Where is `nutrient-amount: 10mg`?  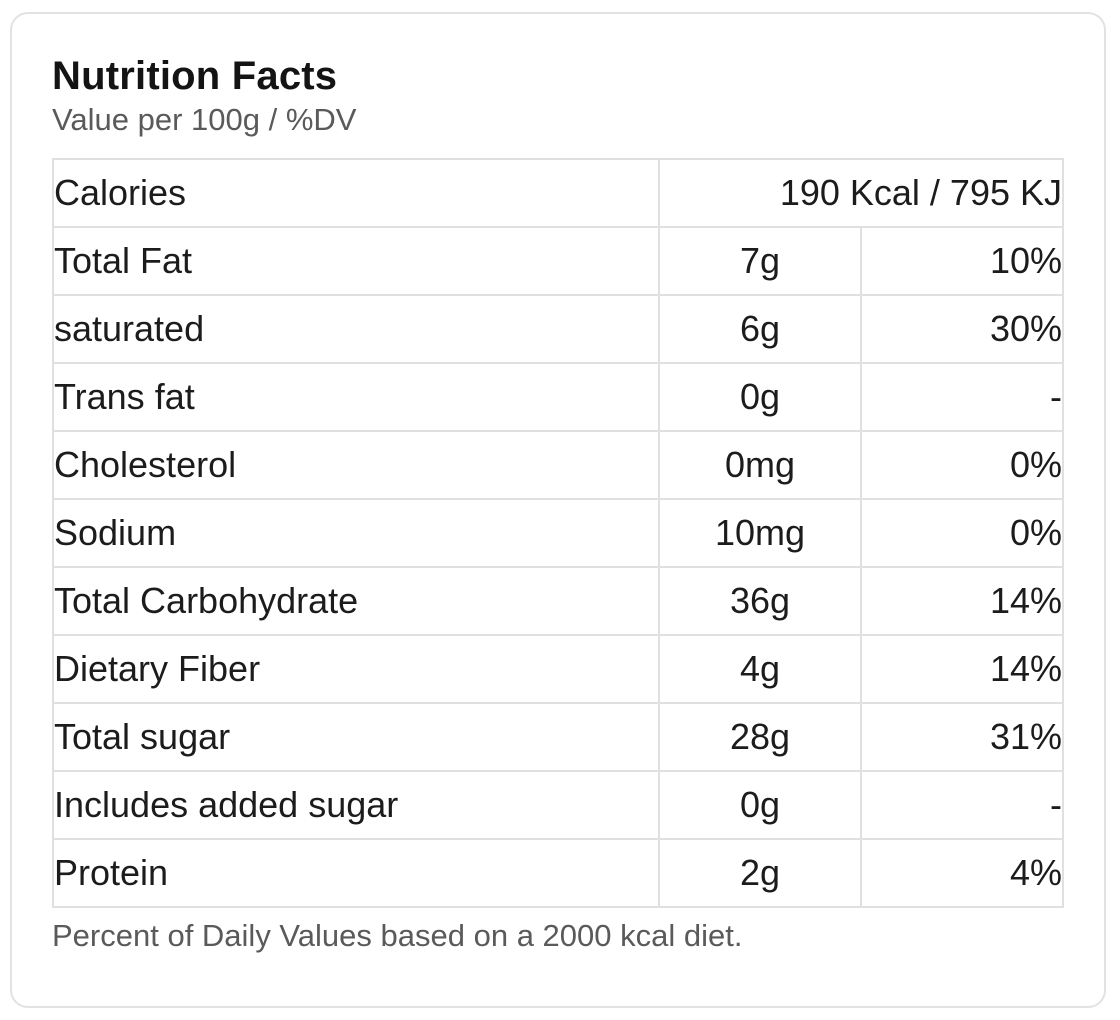 nutrient-amount: 10mg is located at coordinates (760, 533).